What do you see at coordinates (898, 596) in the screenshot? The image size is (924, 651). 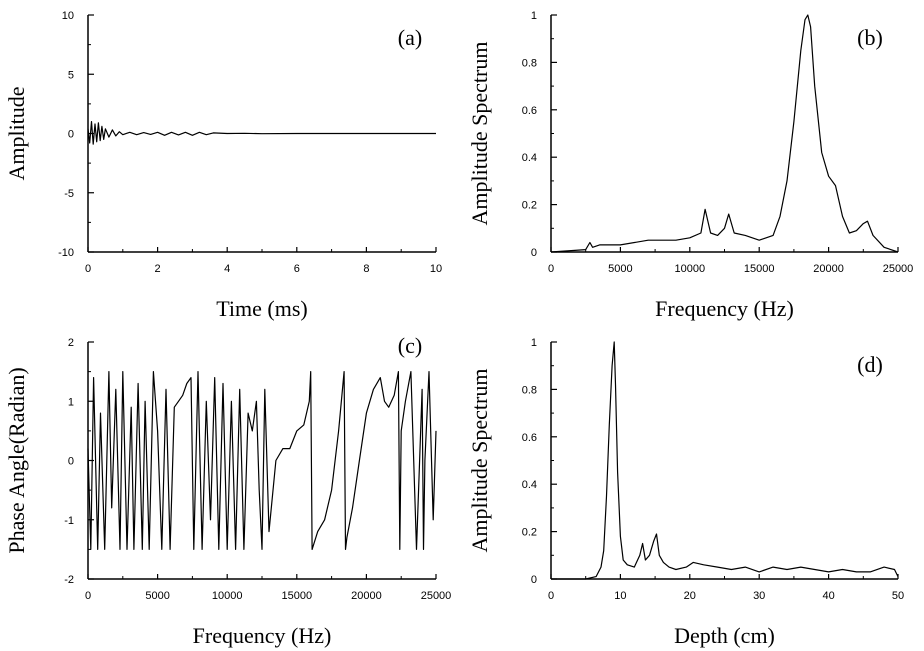 I see `x-tick-label: 50` at bounding box center [898, 596].